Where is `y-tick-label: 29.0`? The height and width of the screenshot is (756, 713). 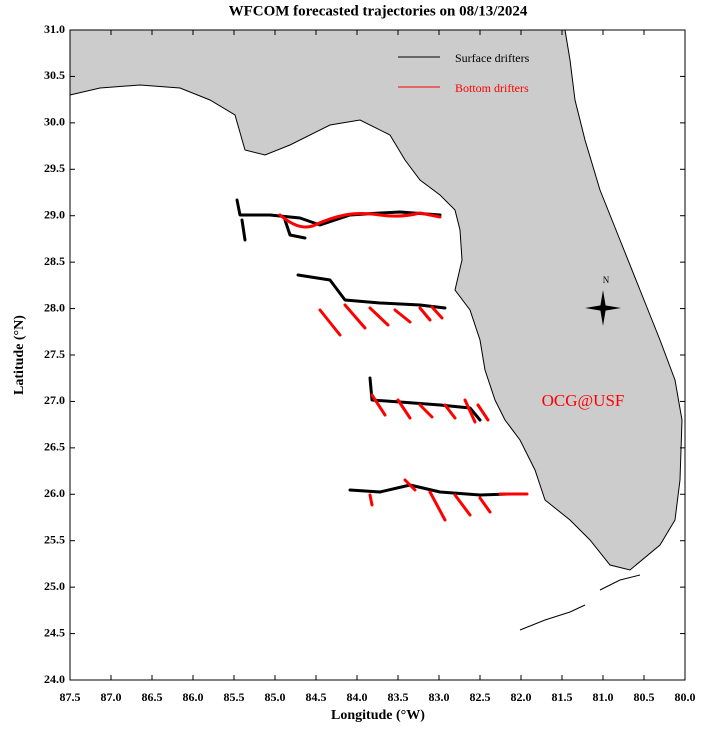 y-tick-label: 29.0 is located at coordinates (54, 214).